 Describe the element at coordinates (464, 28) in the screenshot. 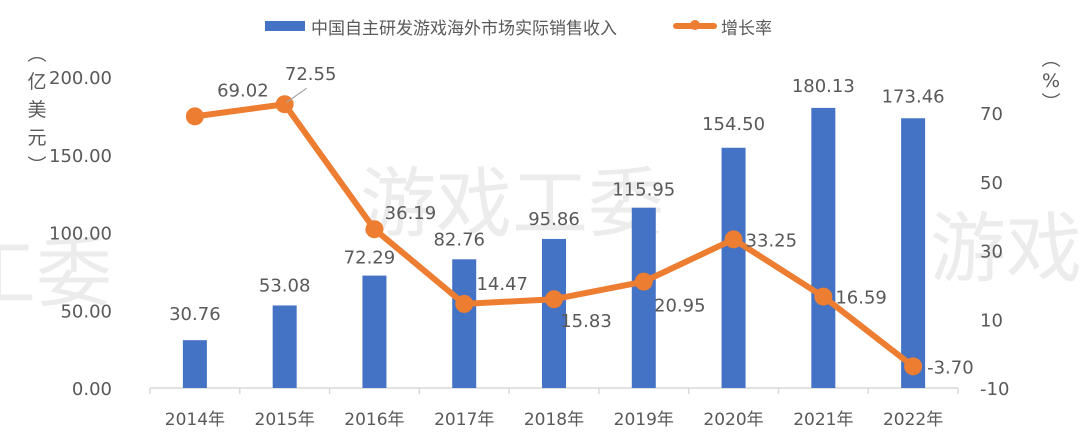

I see `legend-label-revenue: 中国自主研发游戏海外市场实际销售收入` at that location.